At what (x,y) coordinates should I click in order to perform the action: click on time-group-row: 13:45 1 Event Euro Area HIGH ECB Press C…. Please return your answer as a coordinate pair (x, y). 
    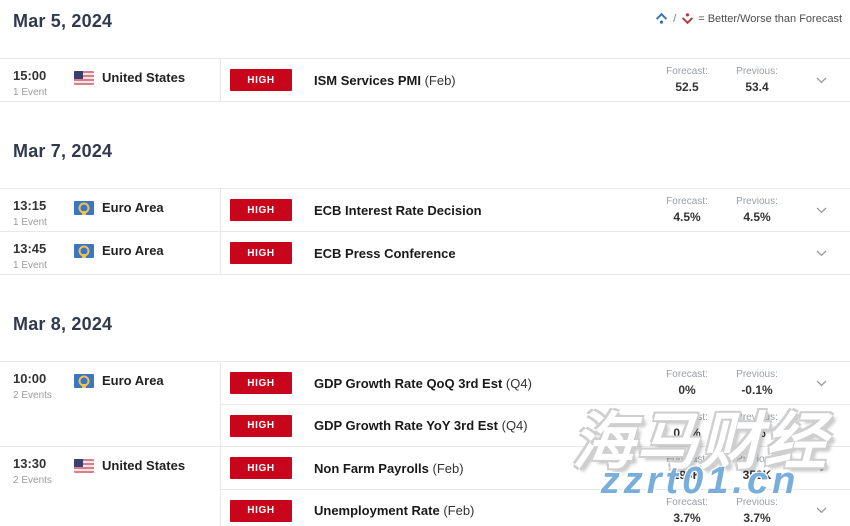
    Looking at the image, I should click on (425, 253).